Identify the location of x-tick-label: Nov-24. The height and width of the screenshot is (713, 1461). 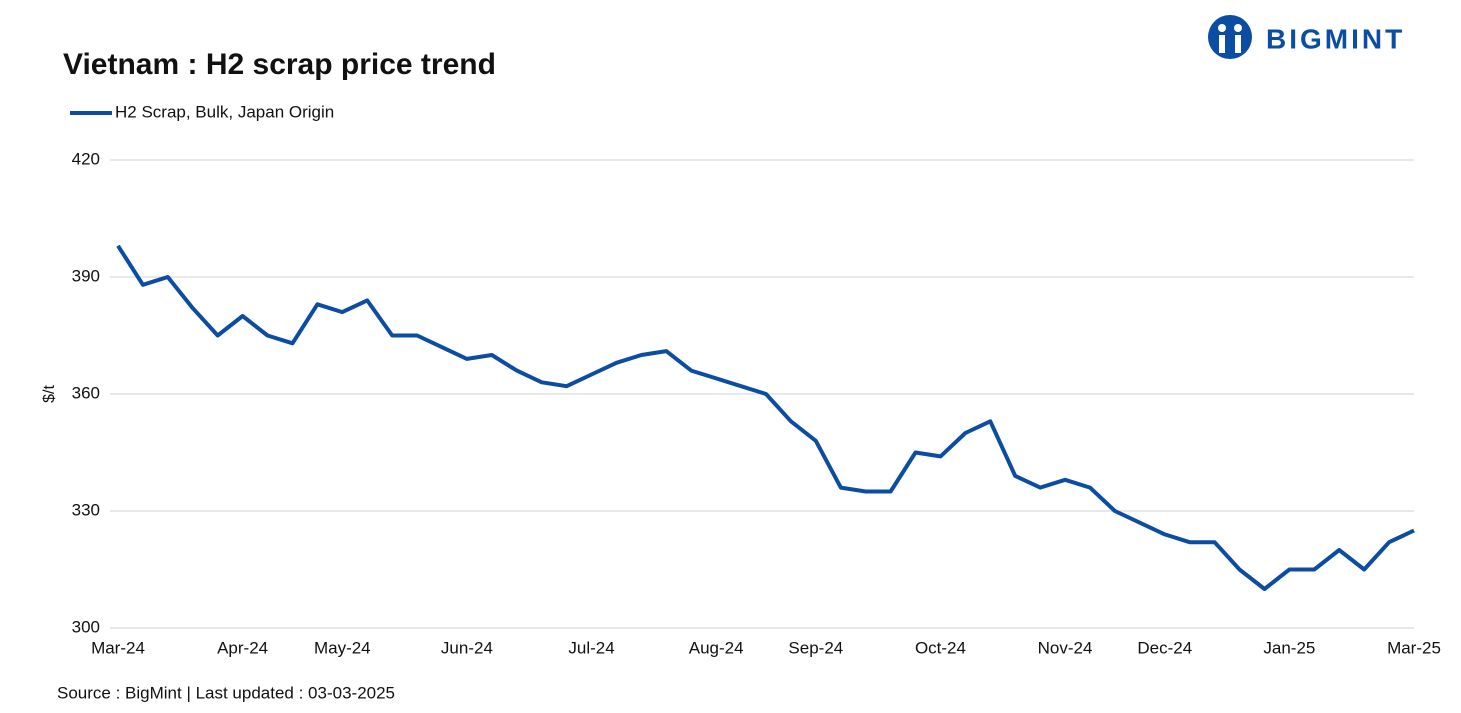
(1065, 647).